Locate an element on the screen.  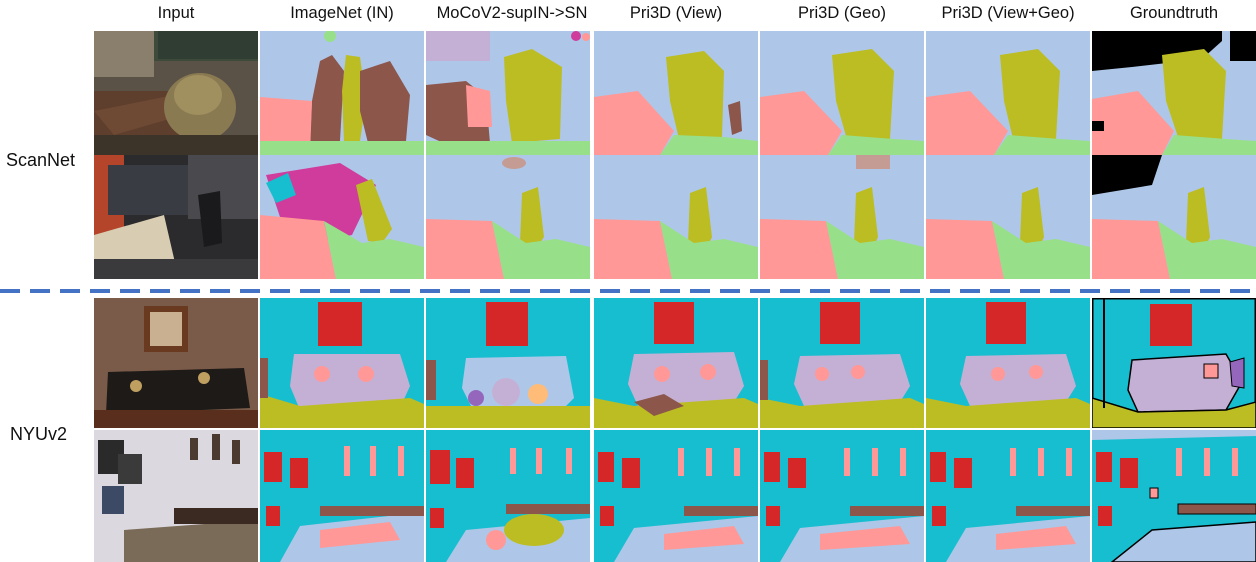
nyuv2-1-mocov2-prediction is located at coordinates (508, 363).